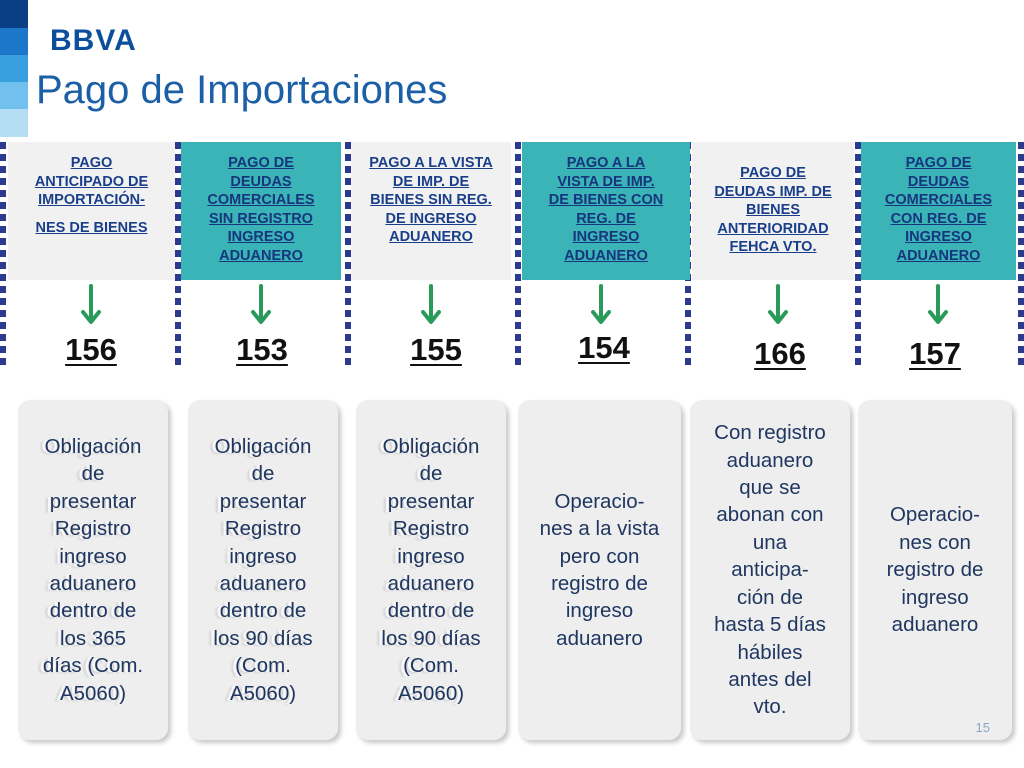 This screenshot has width=1024, height=768. What do you see at coordinates (91, 349) in the screenshot?
I see `operation-code: 156` at bounding box center [91, 349].